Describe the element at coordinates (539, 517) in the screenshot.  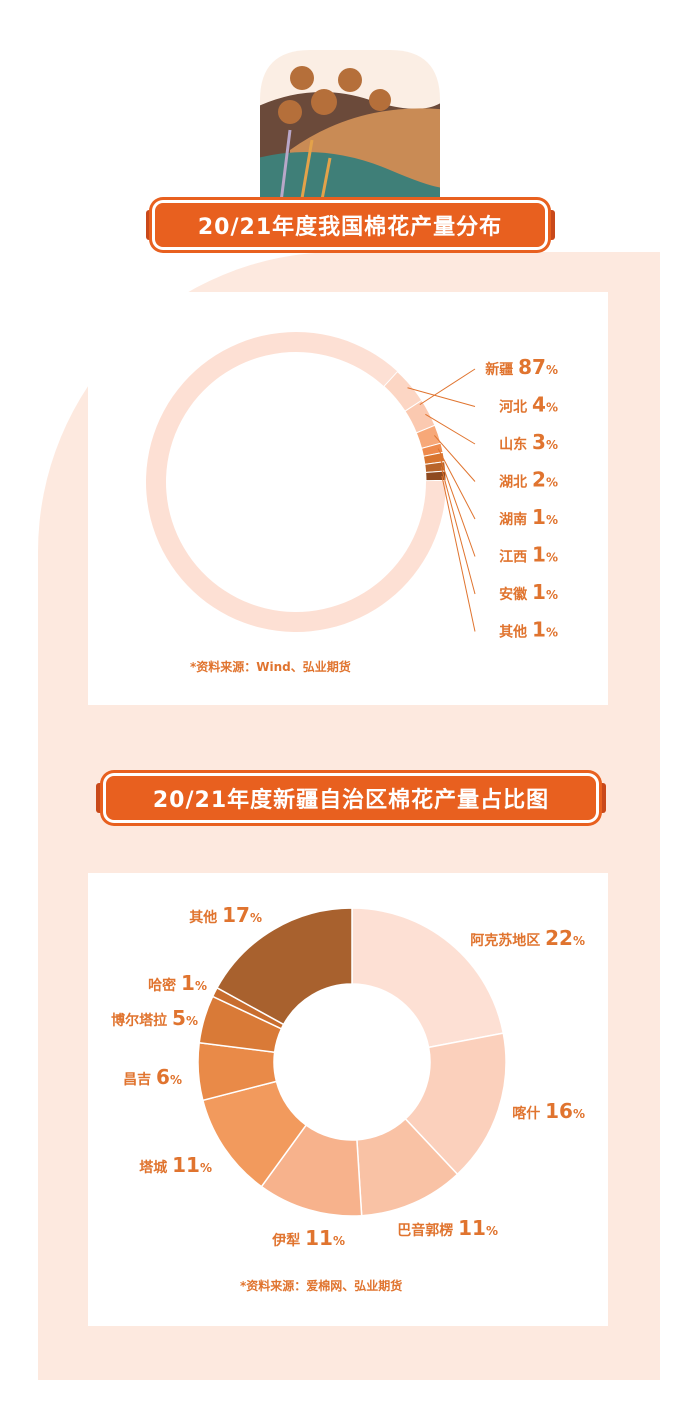
I see `chart1-item-4-value: 1` at that location.